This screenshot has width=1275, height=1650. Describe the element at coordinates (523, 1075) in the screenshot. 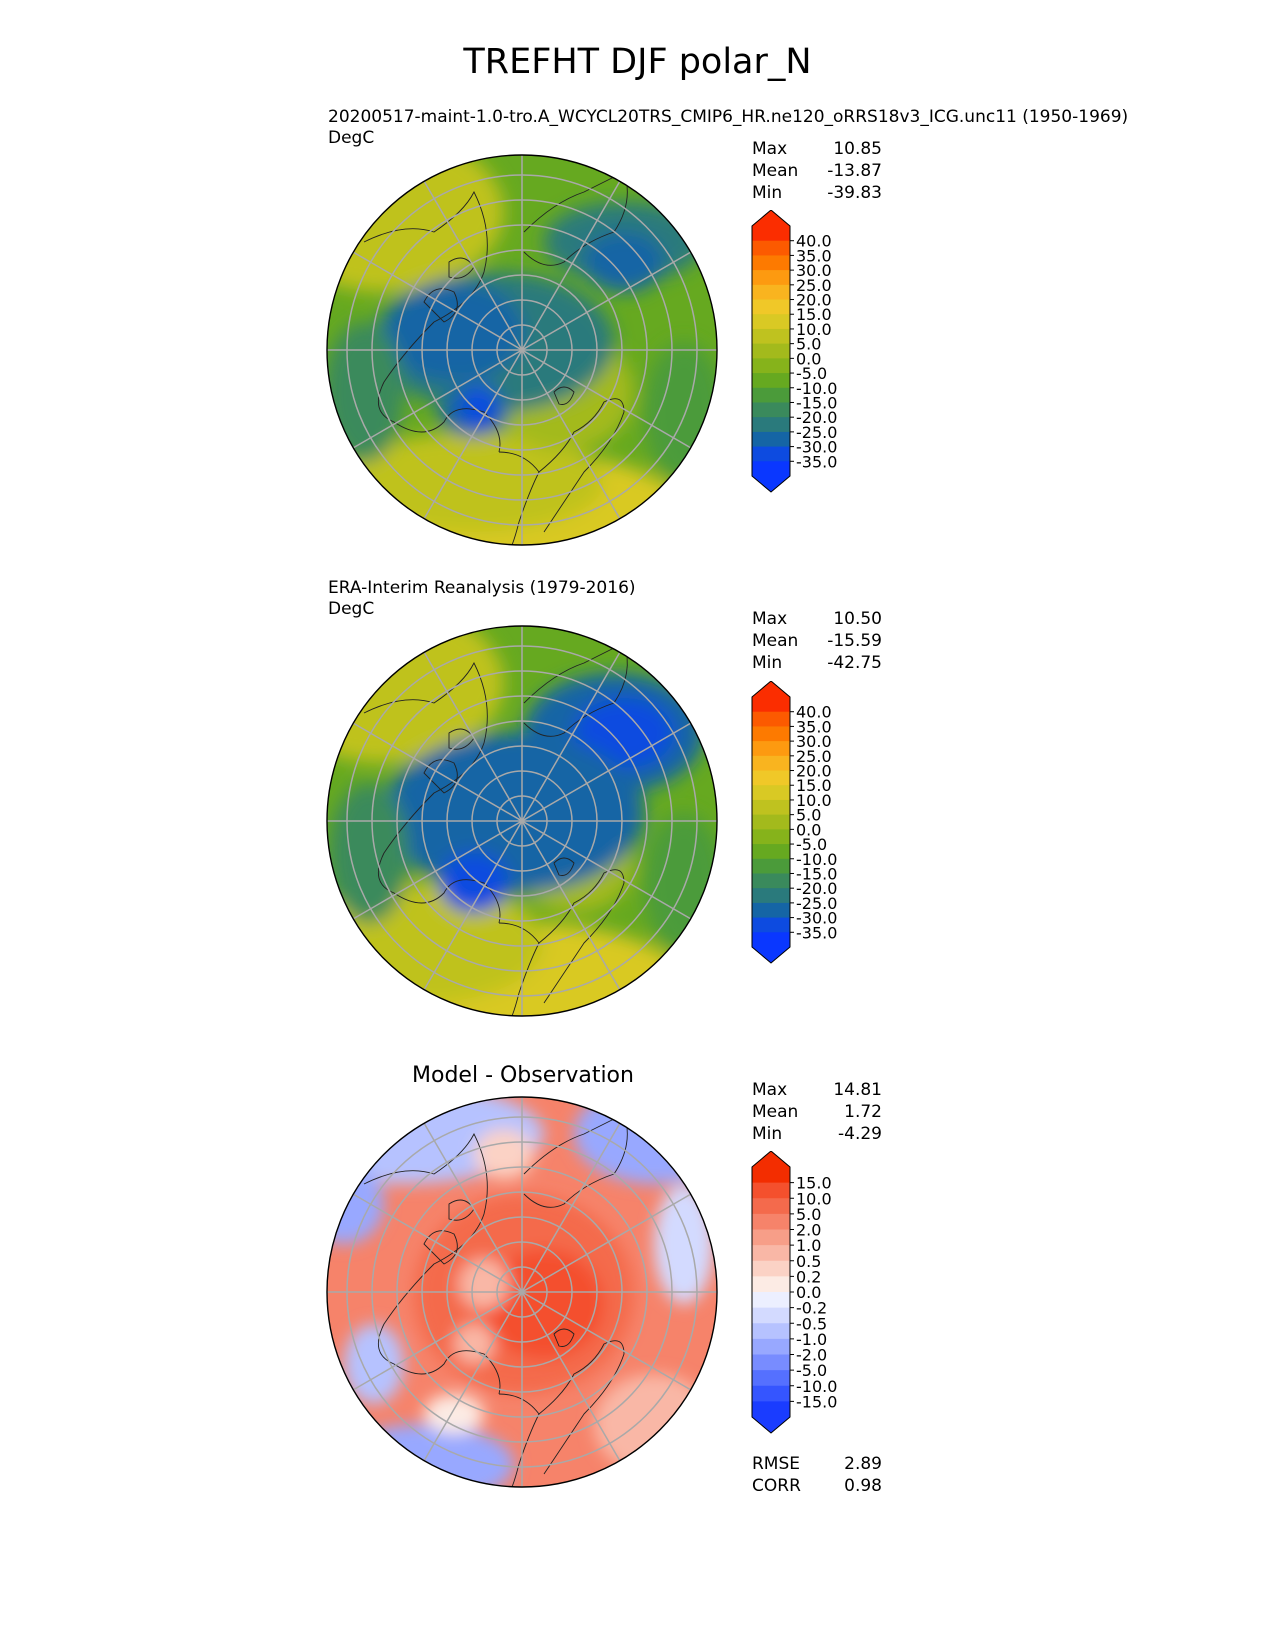

I see `difference-title: Model - Observation` at that location.